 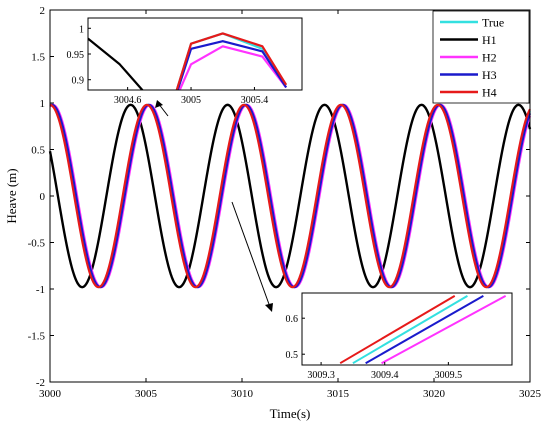 I want to click on inset-1: 3004.6 3005 3005.4 0.9 0.95 1, so click(x=185, y=61).